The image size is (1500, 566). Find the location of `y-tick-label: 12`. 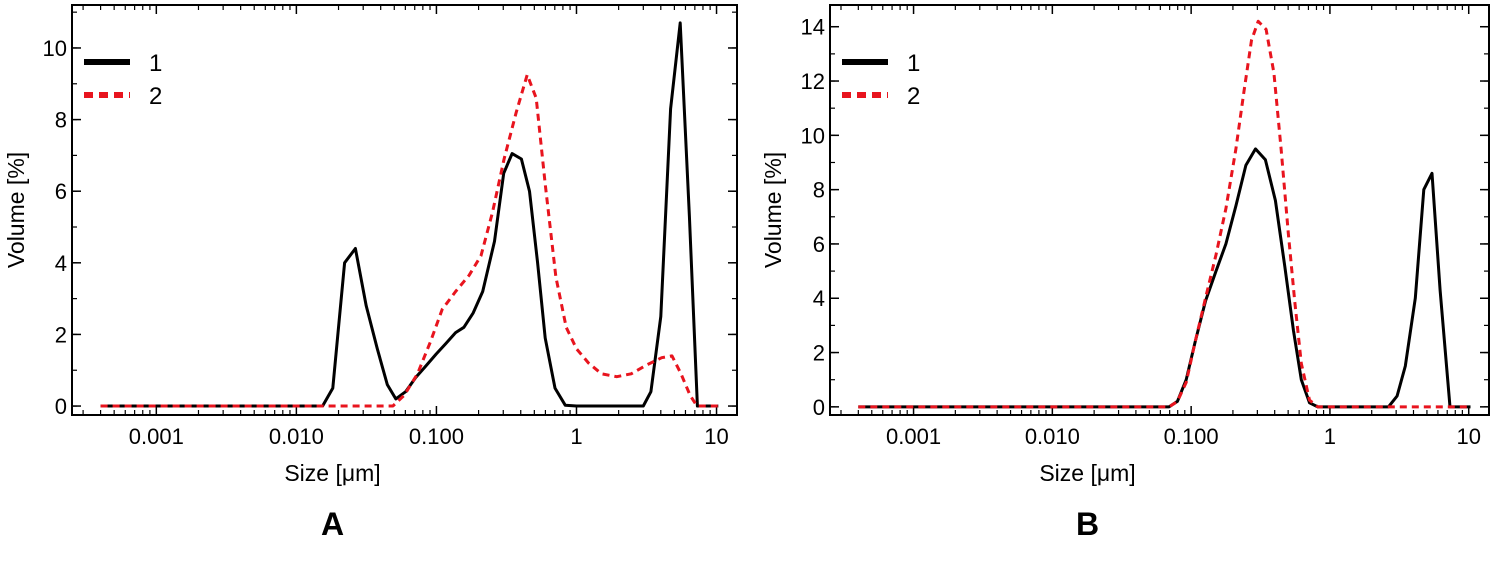

y-tick-label: 12 is located at coordinates (813, 81).